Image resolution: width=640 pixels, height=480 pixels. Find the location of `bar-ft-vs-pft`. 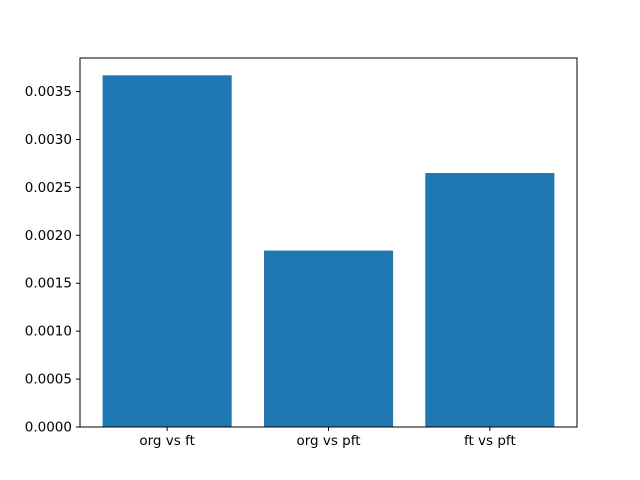

bar-ft-vs-pft is located at coordinates (490, 300).